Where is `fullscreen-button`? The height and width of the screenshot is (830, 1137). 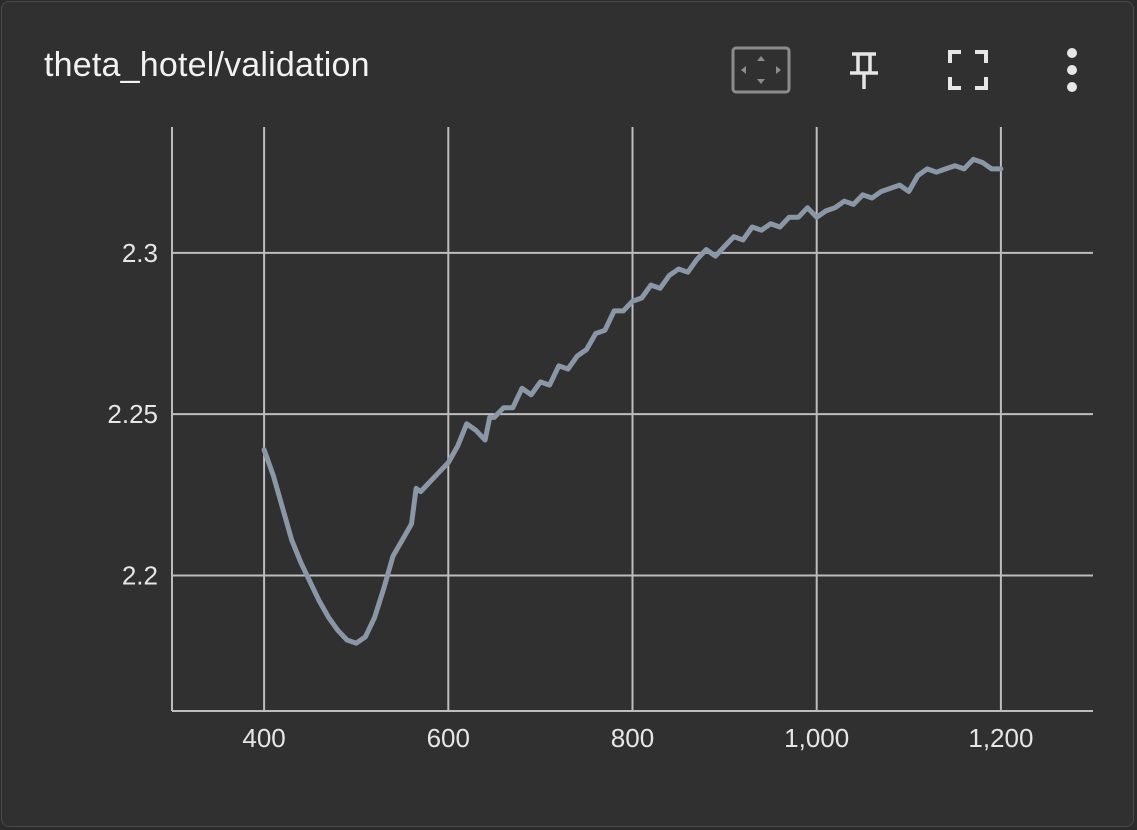 fullscreen-button is located at coordinates (968, 70).